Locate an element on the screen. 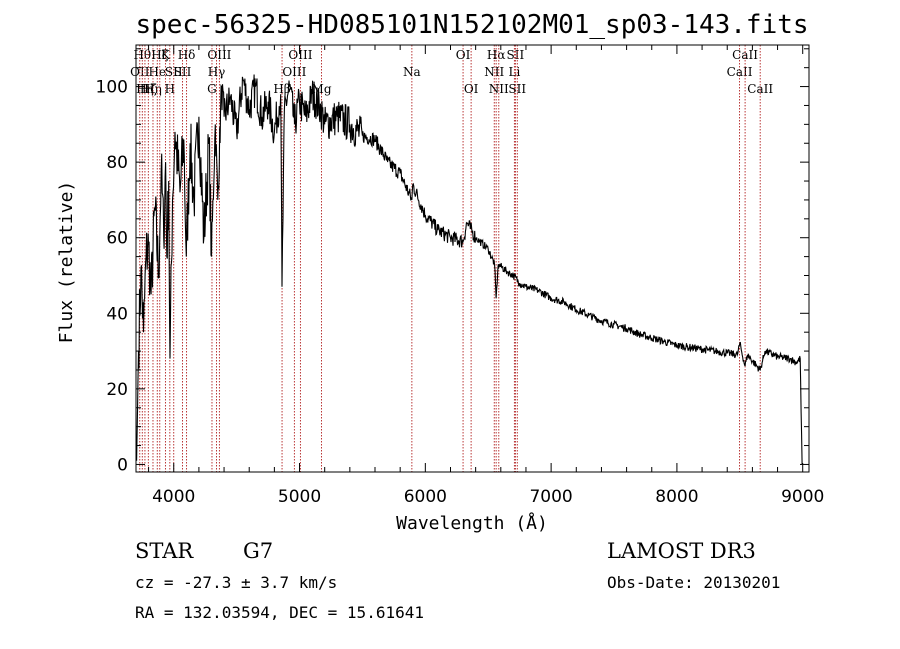 This screenshot has width=900, height=649. x-tick-label: 7000 is located at coordinates (550, 497).